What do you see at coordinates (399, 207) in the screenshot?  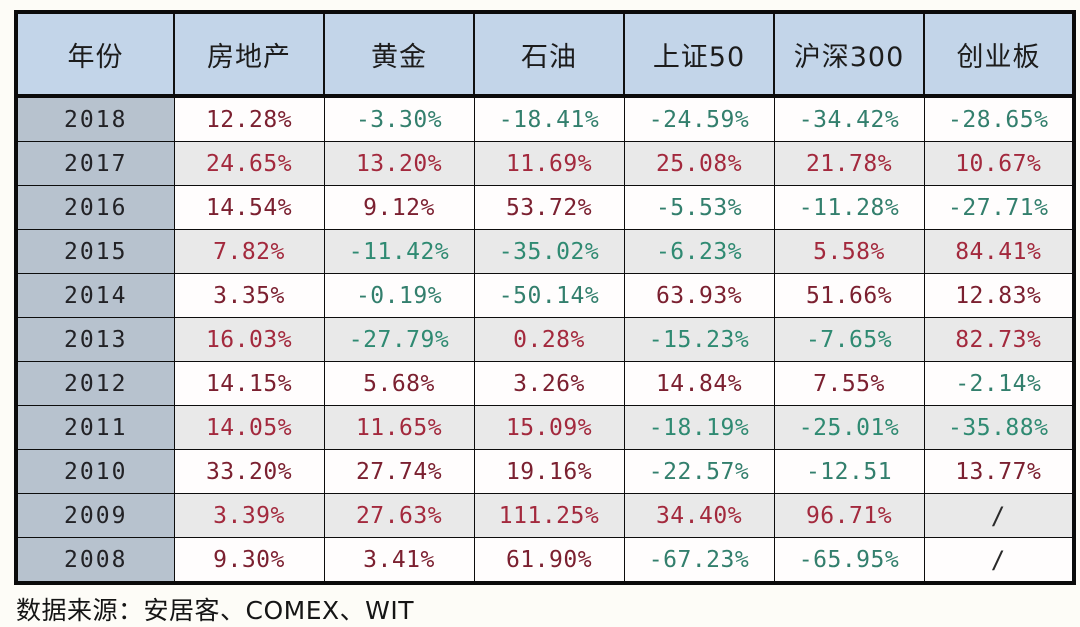 I see `cell-value: 9.12%` at bounding box center [399, 207].